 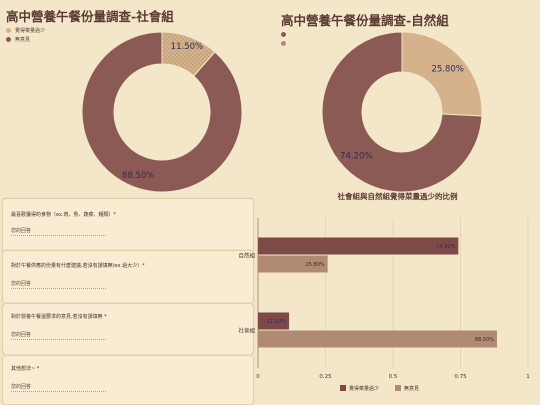 I want to click on right-donut-data-label-2: 74.20%, so click(x=356, y=156).